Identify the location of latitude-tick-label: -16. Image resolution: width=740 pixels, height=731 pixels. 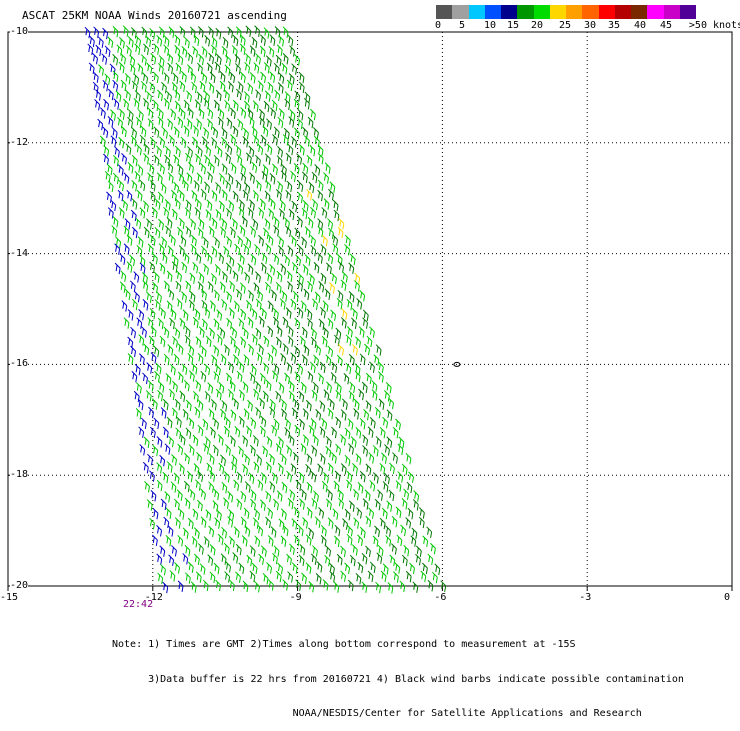
(19, 364).